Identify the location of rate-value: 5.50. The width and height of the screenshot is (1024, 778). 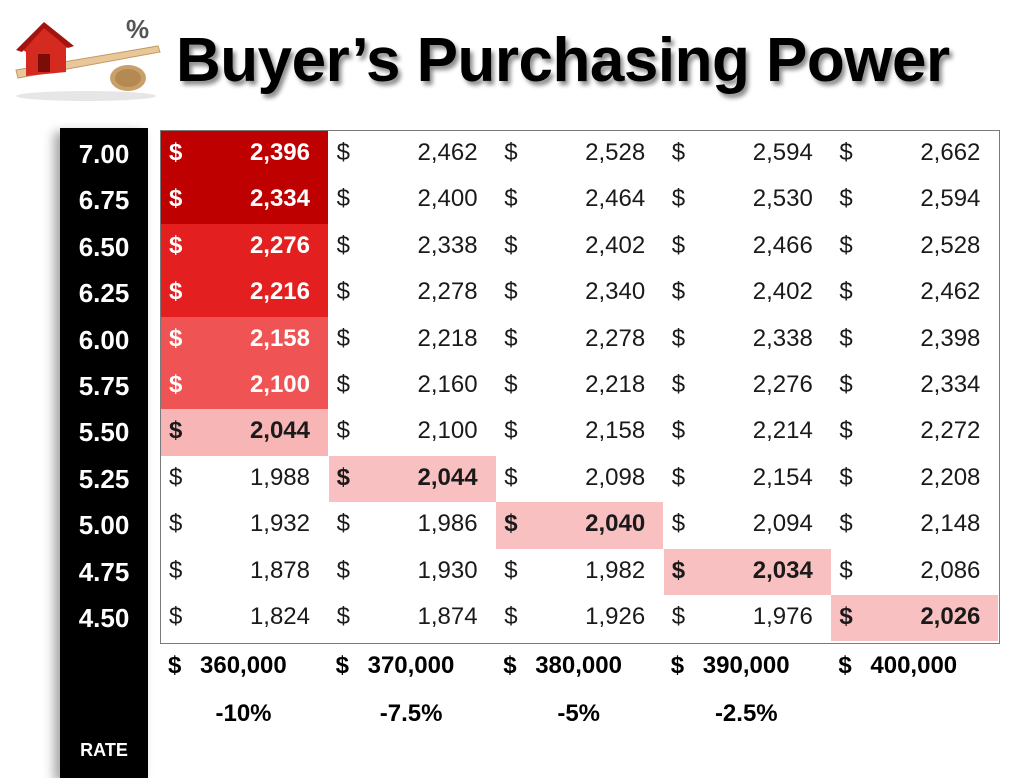
(104, 432).